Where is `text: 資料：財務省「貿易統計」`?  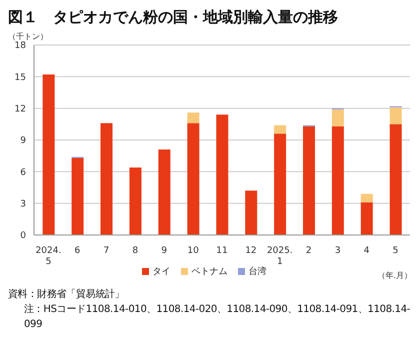 text: 資料：財務省「貿易統計」 is located at coordinates (67, 295).